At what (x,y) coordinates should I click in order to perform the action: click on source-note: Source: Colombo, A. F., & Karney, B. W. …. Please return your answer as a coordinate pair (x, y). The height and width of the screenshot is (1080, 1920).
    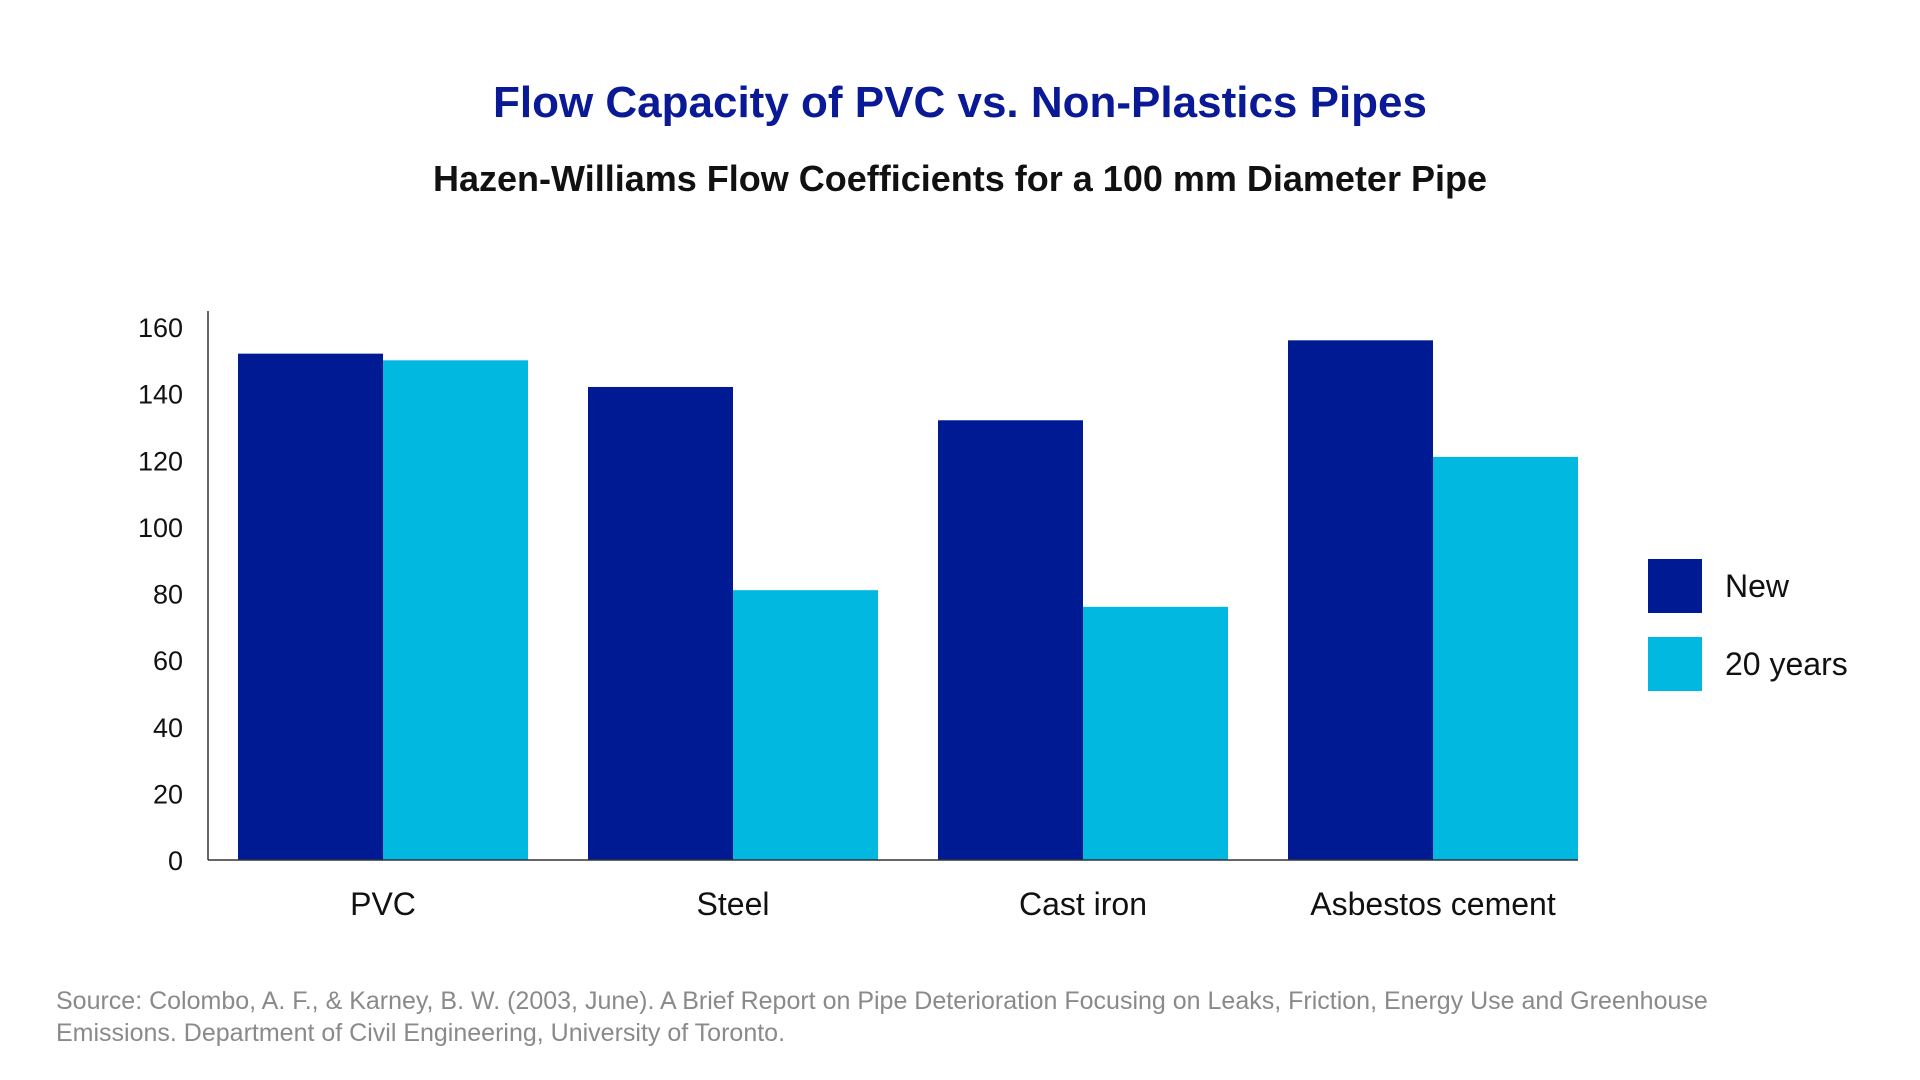
    Looking at the image, I should click on (882, 1017).